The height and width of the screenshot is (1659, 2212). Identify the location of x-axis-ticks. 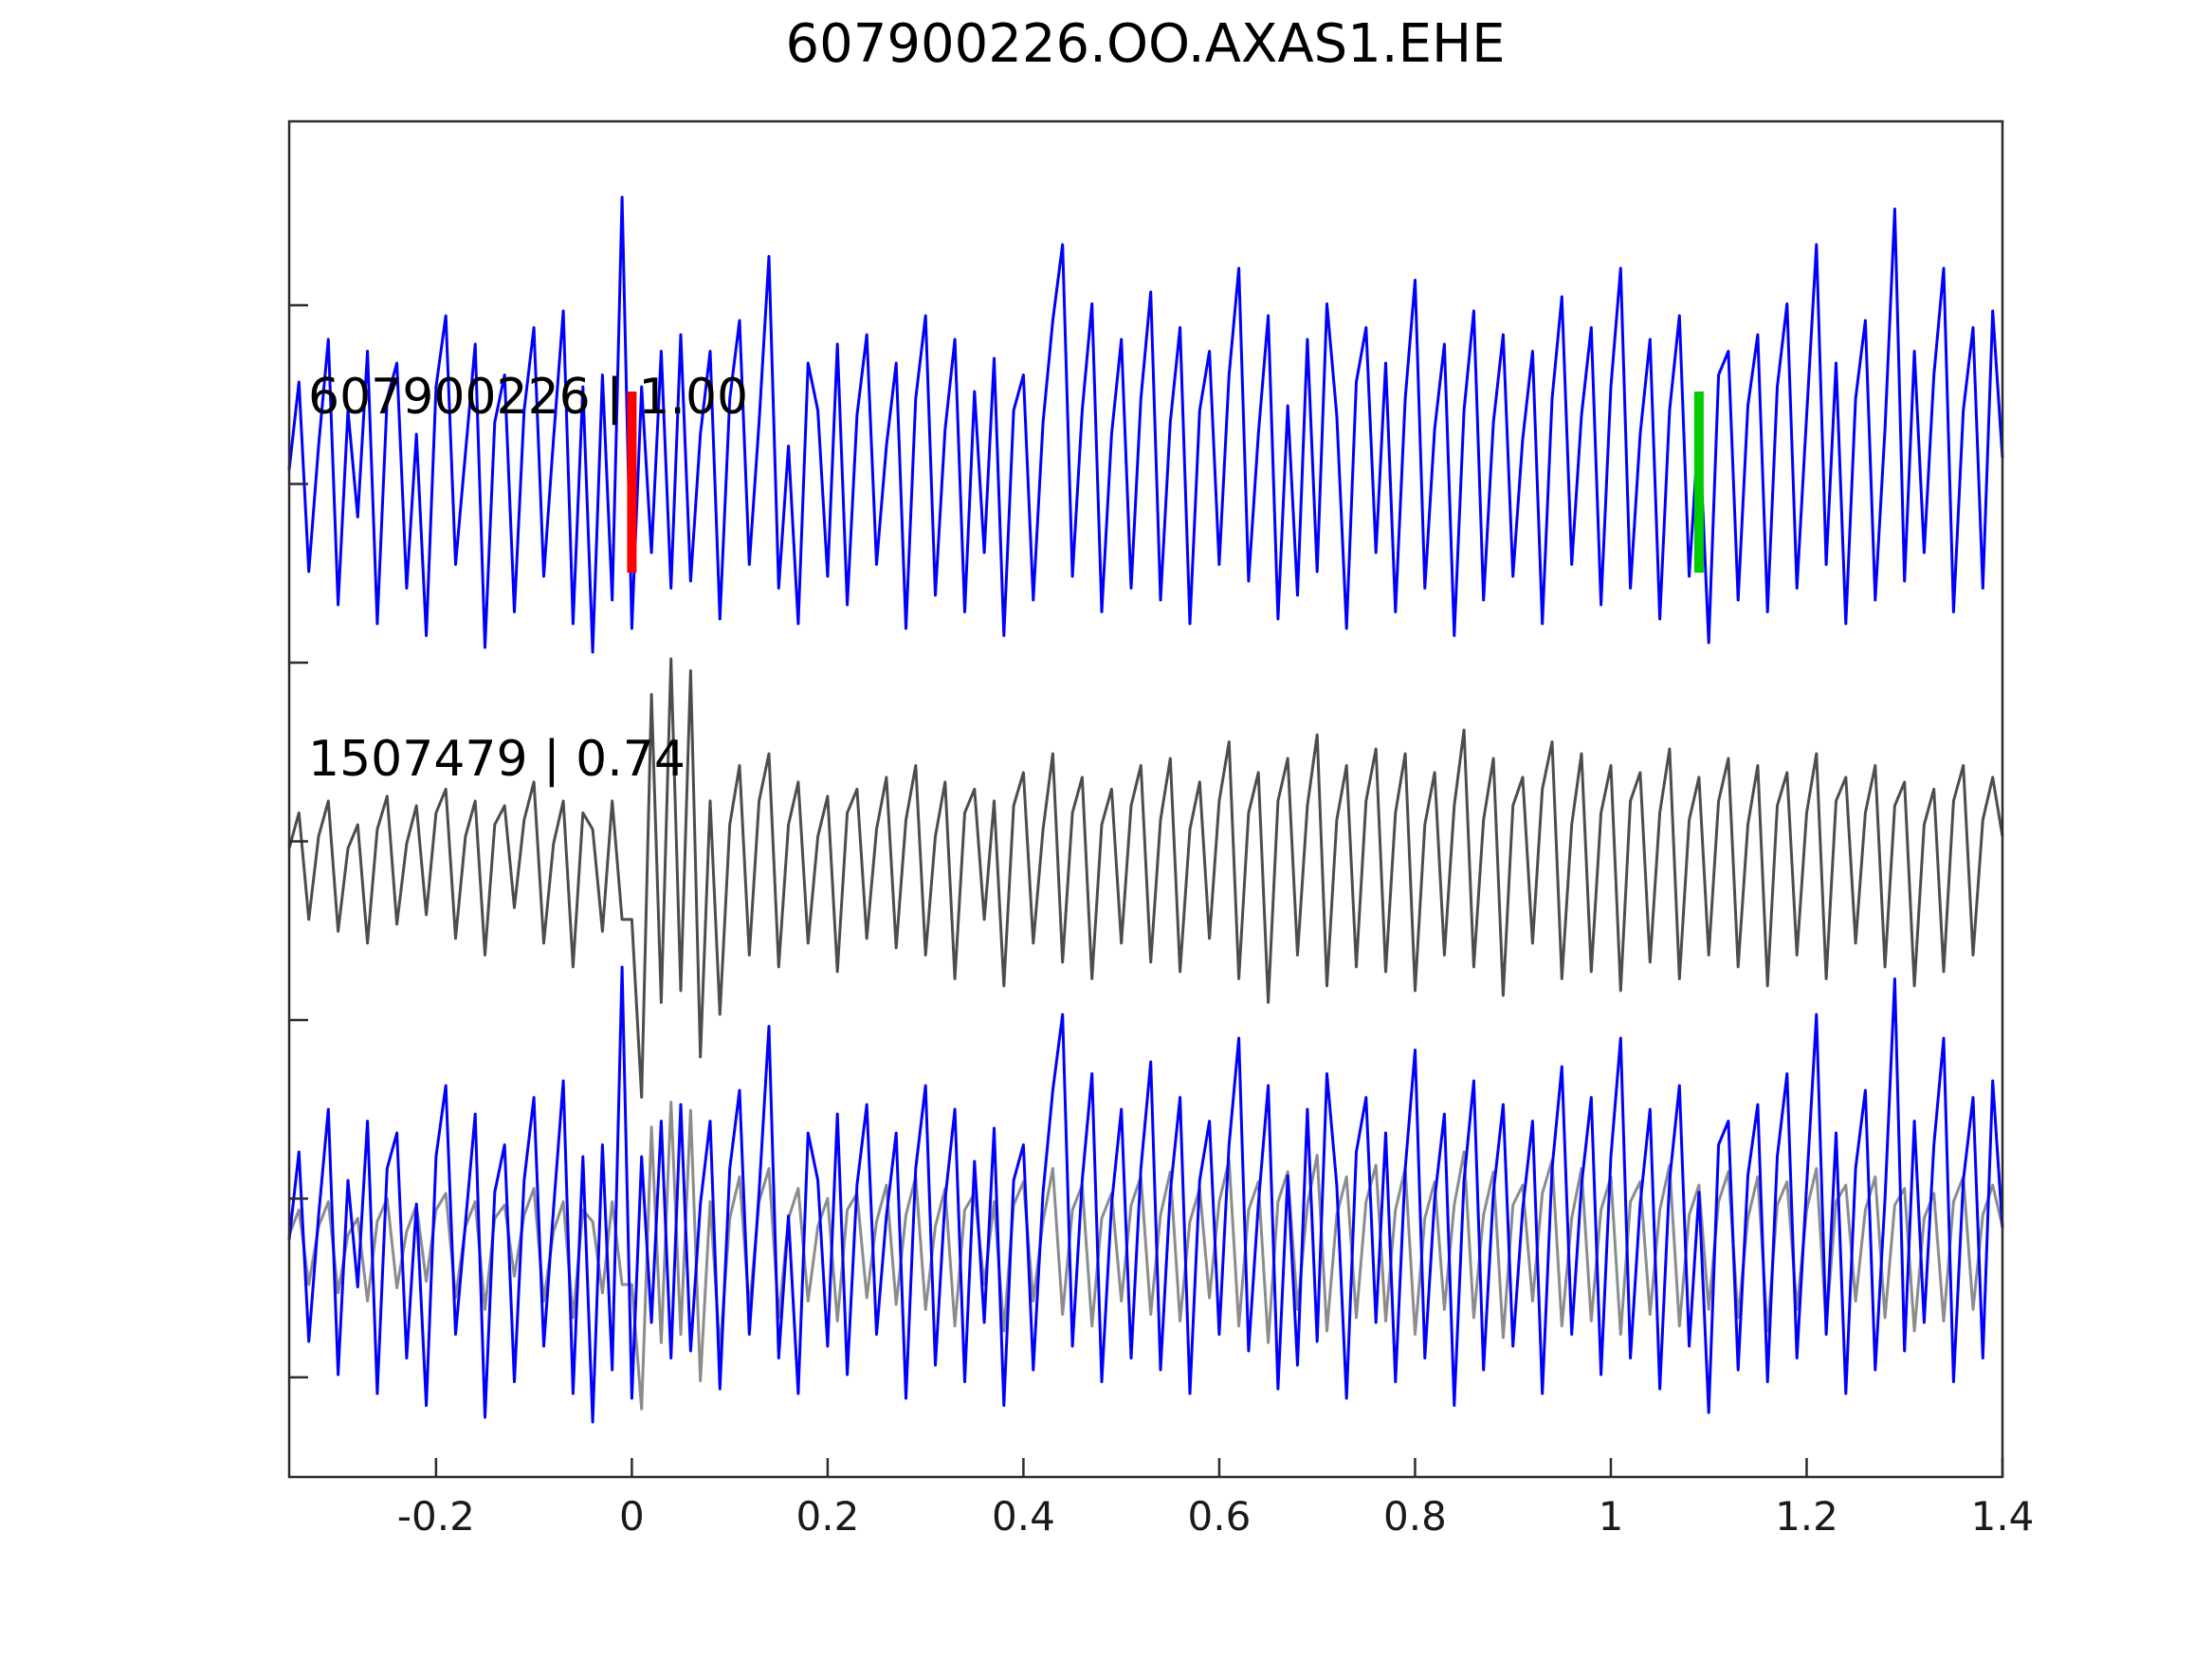
(1219, 1467).